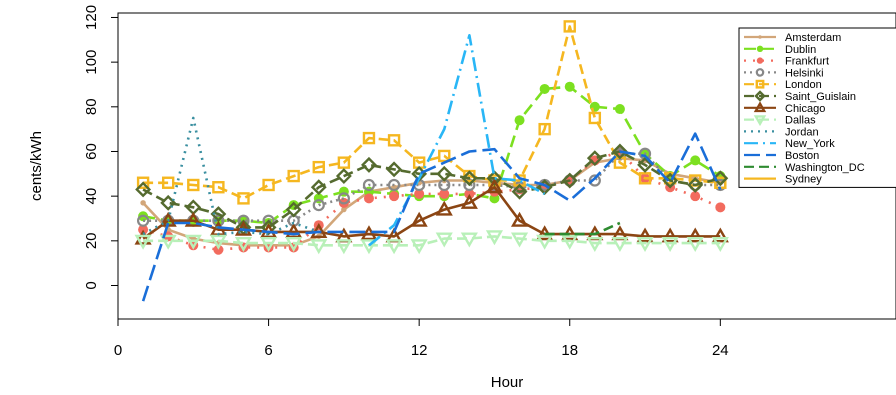  I want to click on legend-marker-helsinki, so click(760, 72).